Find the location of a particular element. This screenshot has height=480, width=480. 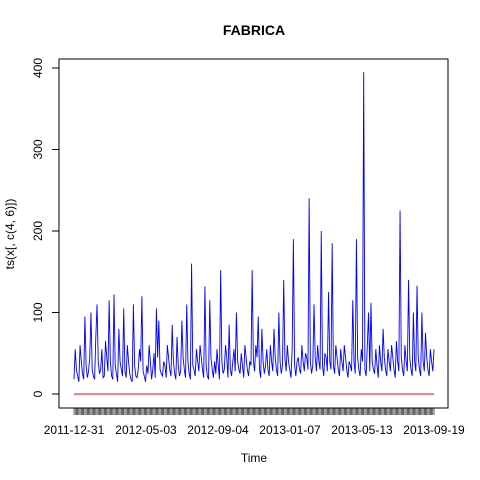

x-tick-label: 2013-09-19 is located at coordinates (434, 430).